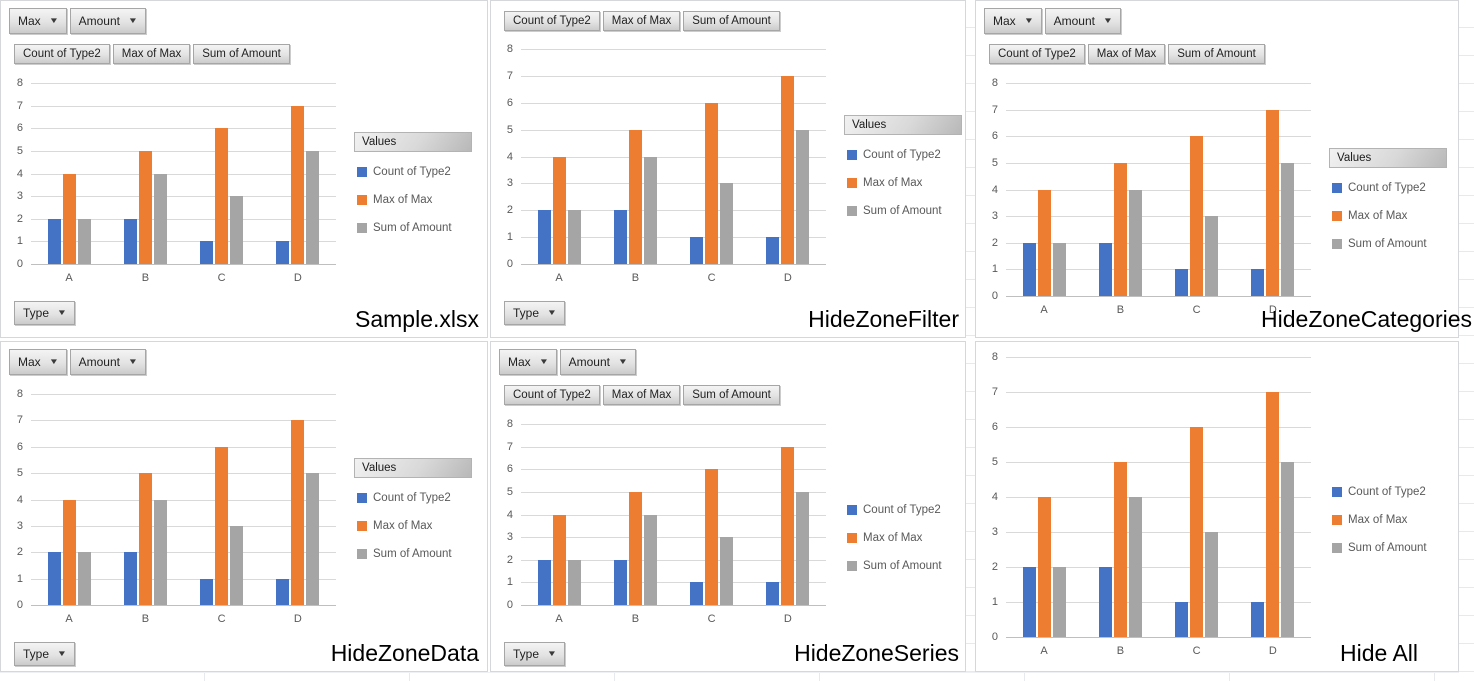 Image resolution: width=1474 pixels, height=681 pixels. What do you see at coordinates (509, 102) in the screenshot?
I see `y-axis-tick-label: 6` at bounding box center [509, 102].